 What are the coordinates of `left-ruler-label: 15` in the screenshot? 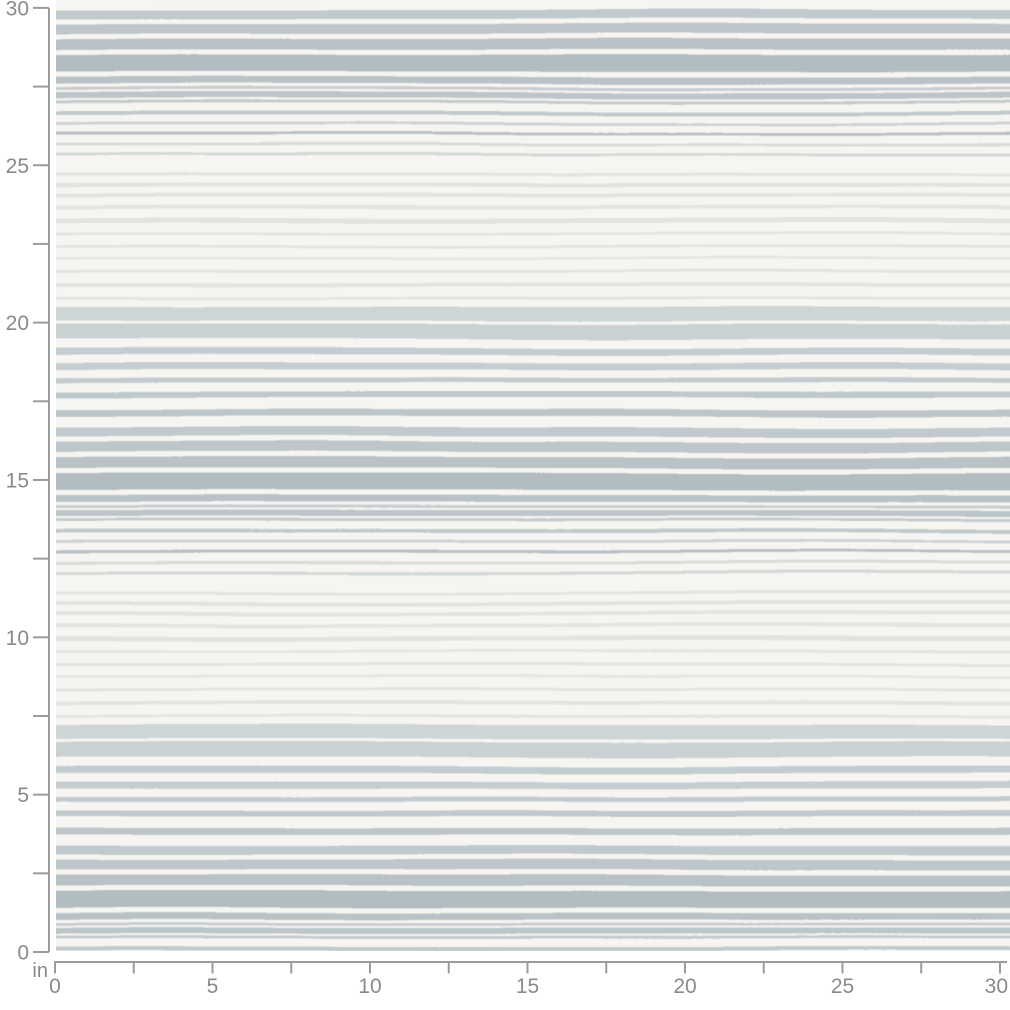 It's located at (17, 480).